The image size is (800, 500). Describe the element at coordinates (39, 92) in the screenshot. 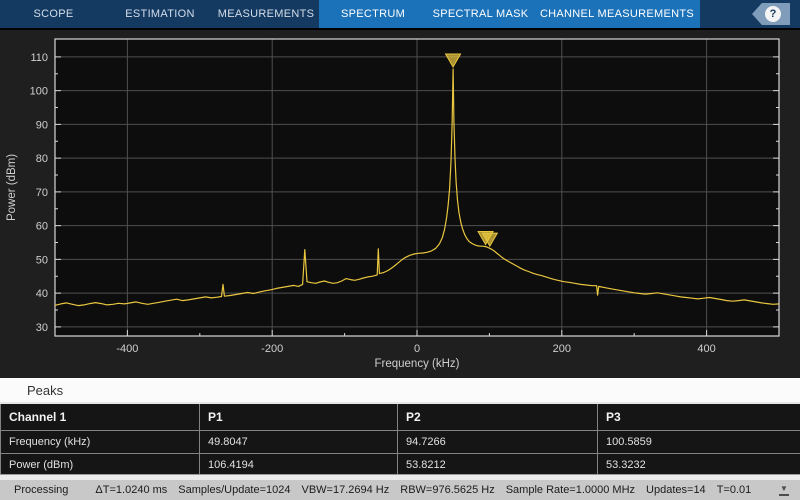

I see `svg-text: 100` at that location.